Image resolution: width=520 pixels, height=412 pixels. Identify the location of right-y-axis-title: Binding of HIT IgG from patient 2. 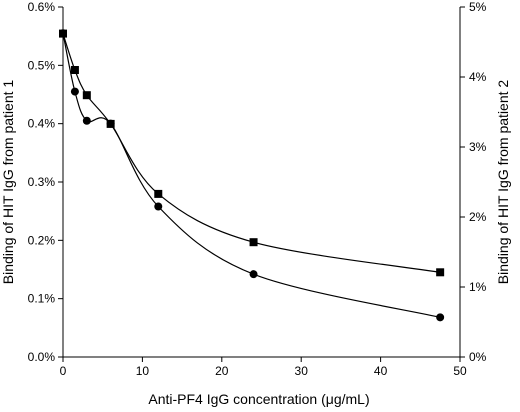
(503, 182).